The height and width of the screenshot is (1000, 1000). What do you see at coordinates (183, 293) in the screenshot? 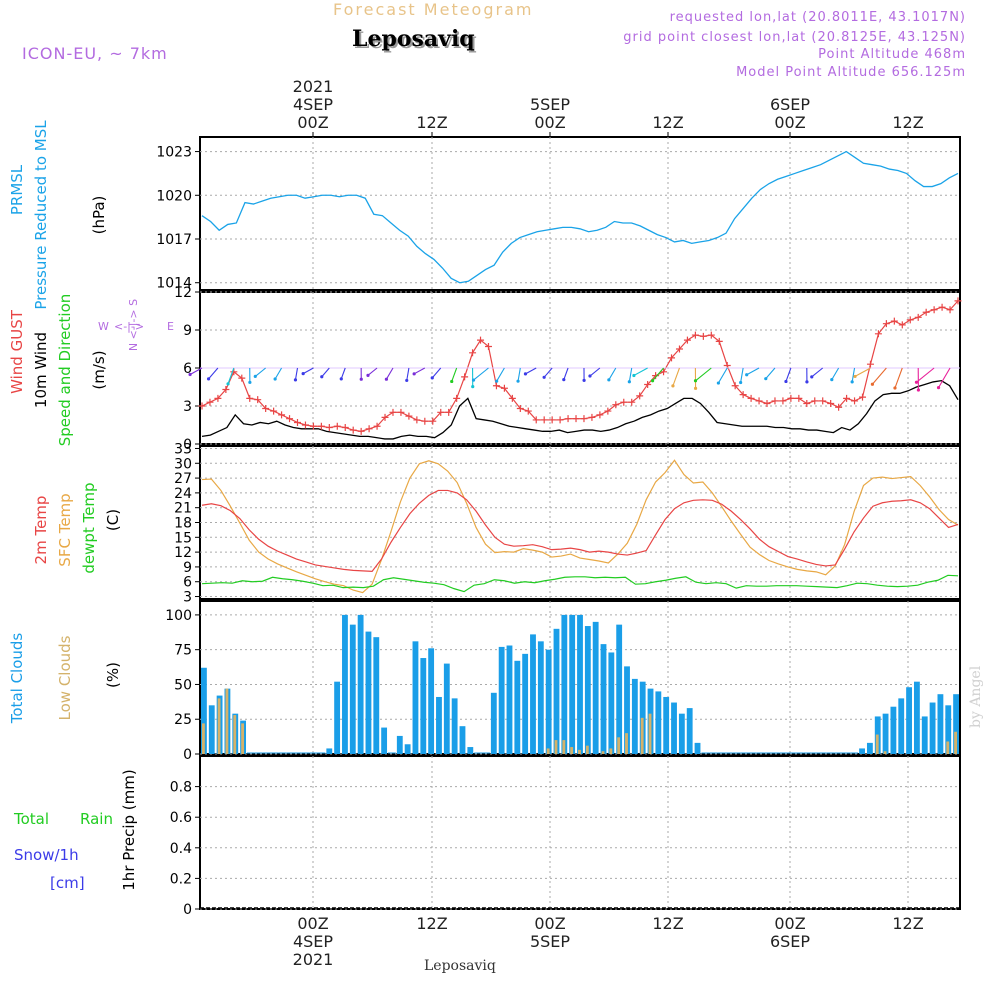
I see `ytick-label-wind: 12` at bounding box center [183, 293].